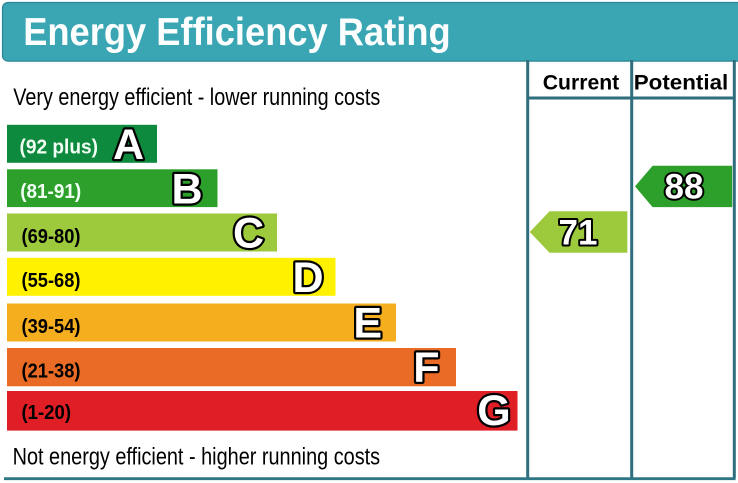 This screenshot has height=483, width=738. What do you see at coordinates (50, 192) in the screenshot?
I see `svg-text: (81-91)` at bounding box center [50, 192].